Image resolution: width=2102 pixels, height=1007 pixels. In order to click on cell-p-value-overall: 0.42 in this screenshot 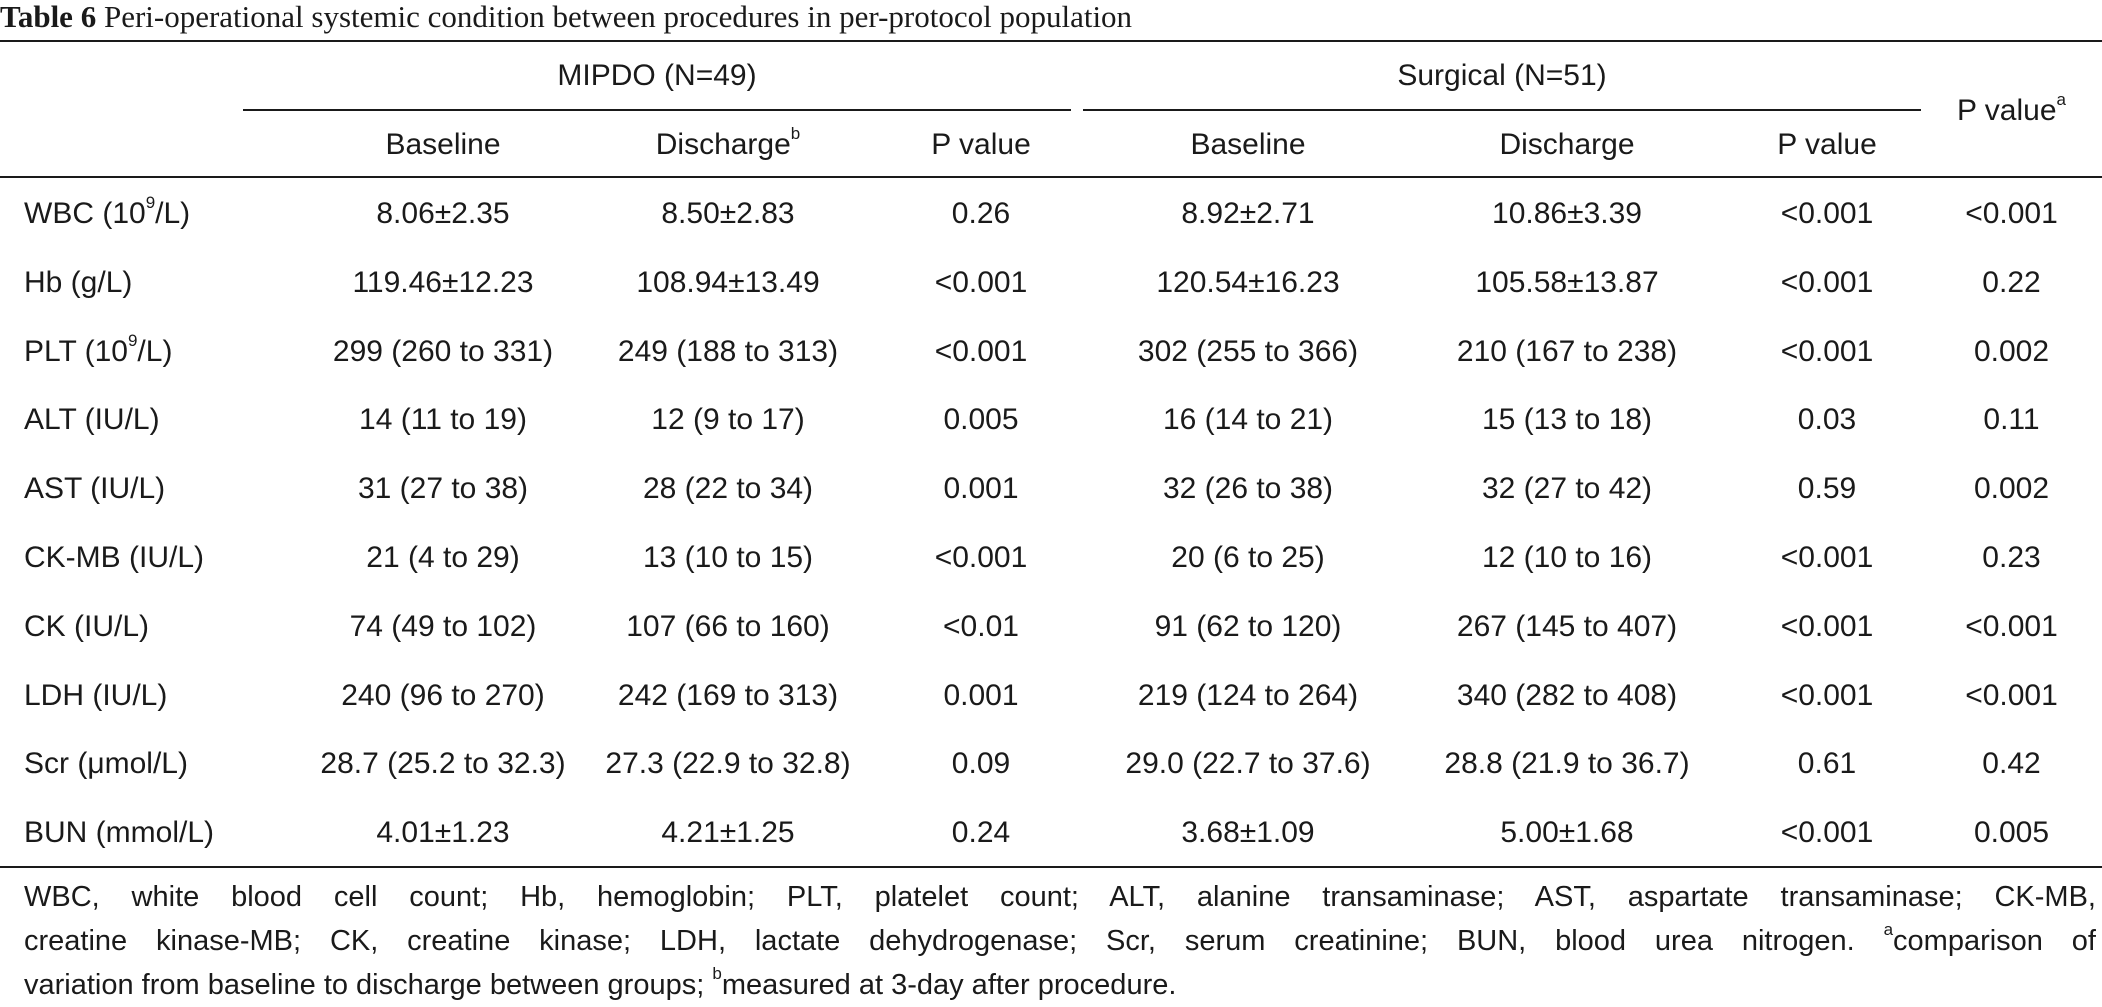, I will do `click(2011, 763)`.